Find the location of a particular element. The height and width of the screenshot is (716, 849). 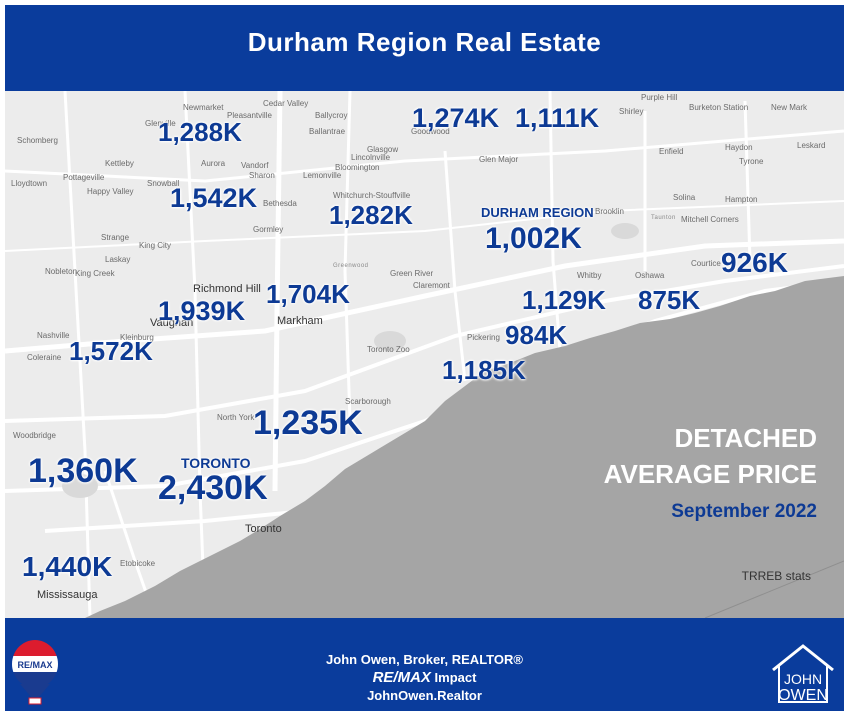

place-label: Markham is located at coordinates (300, 321).